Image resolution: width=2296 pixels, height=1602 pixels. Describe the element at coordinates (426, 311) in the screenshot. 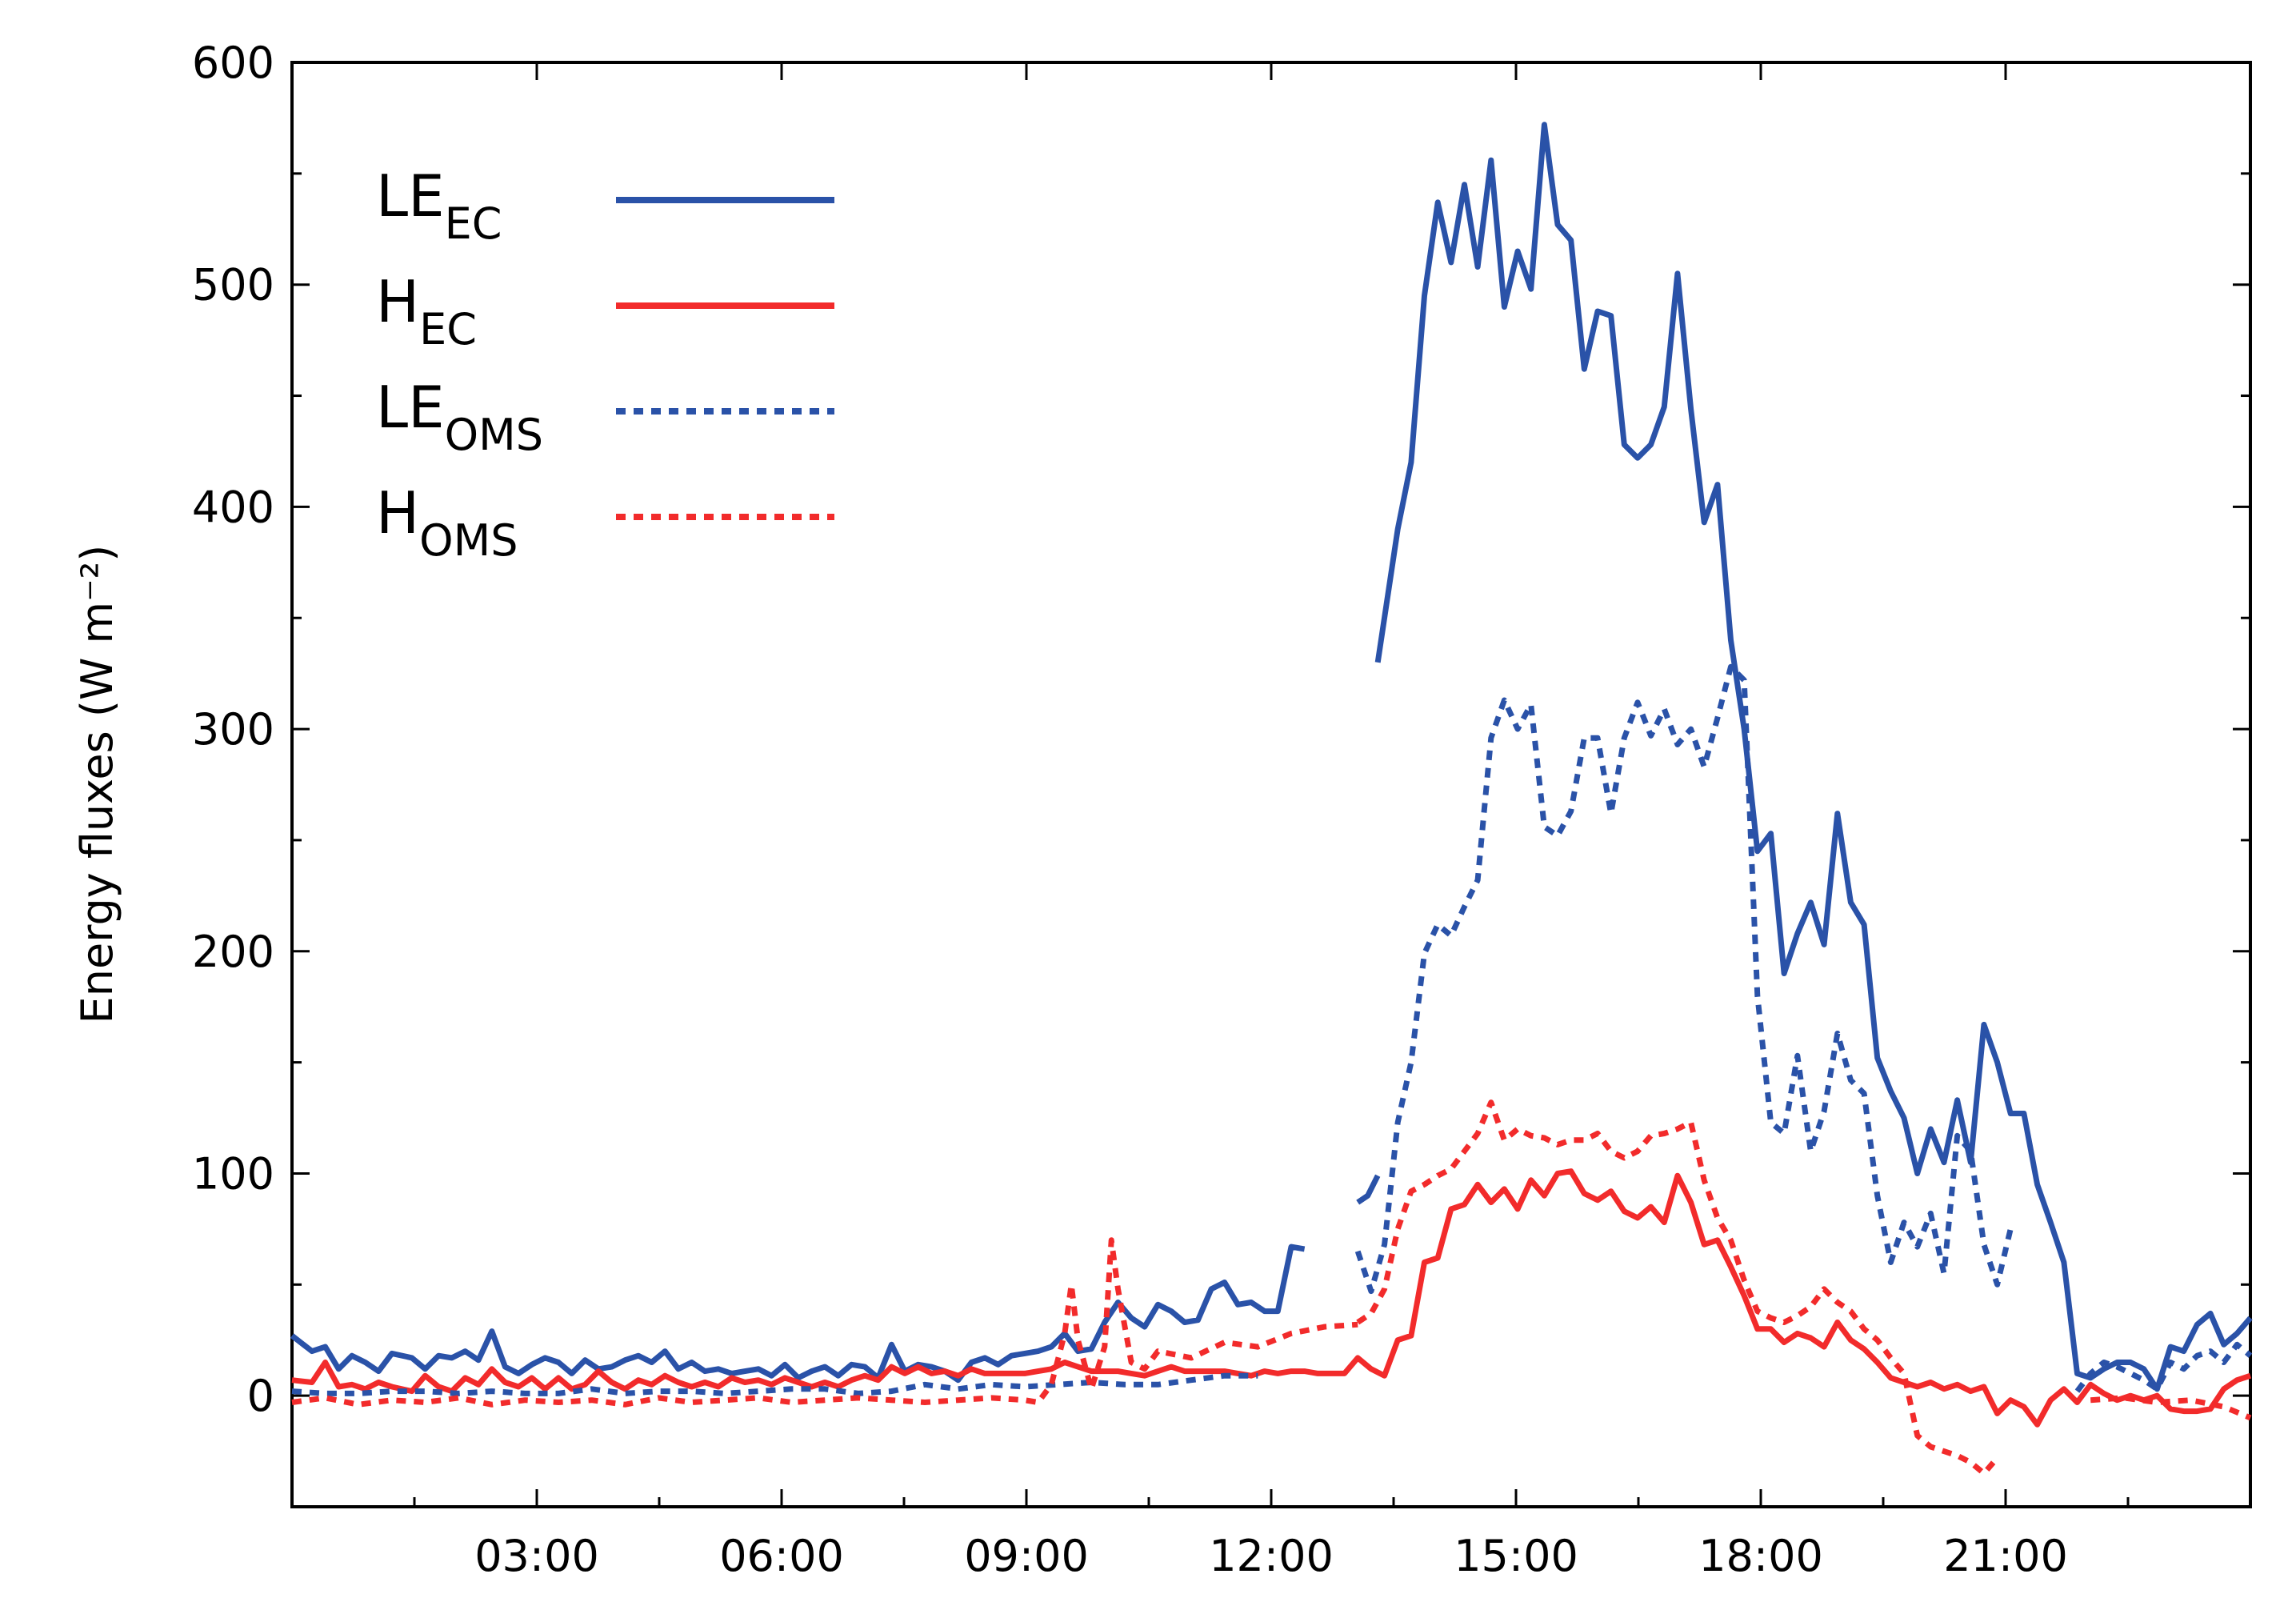

I see `legend-label: HEC` at that location.